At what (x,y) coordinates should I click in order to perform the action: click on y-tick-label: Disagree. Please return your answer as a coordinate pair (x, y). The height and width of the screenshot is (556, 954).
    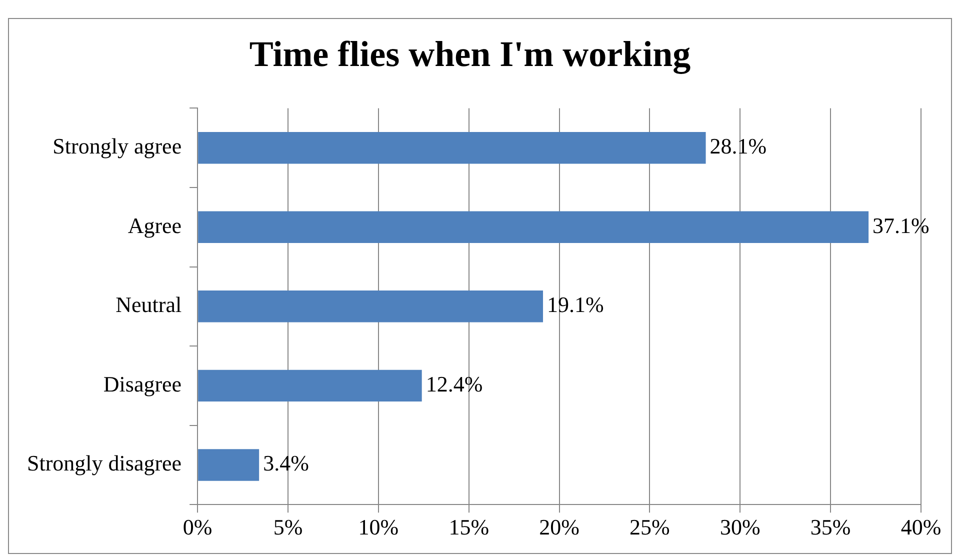
    Looking at the image, I should click on (142, 383).